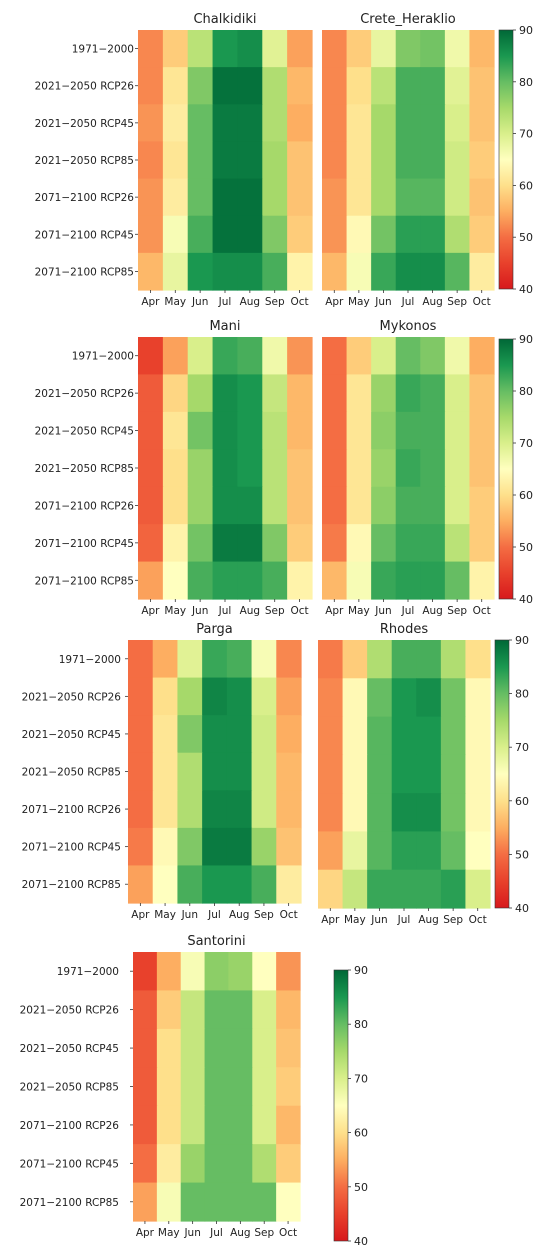 The width and height of the screenshot is (550, 1257). I want to click on heatmap-panel-mykonos: Mykonos Apr May Jun Jul Aug Sep Oct, so click(408, 468).